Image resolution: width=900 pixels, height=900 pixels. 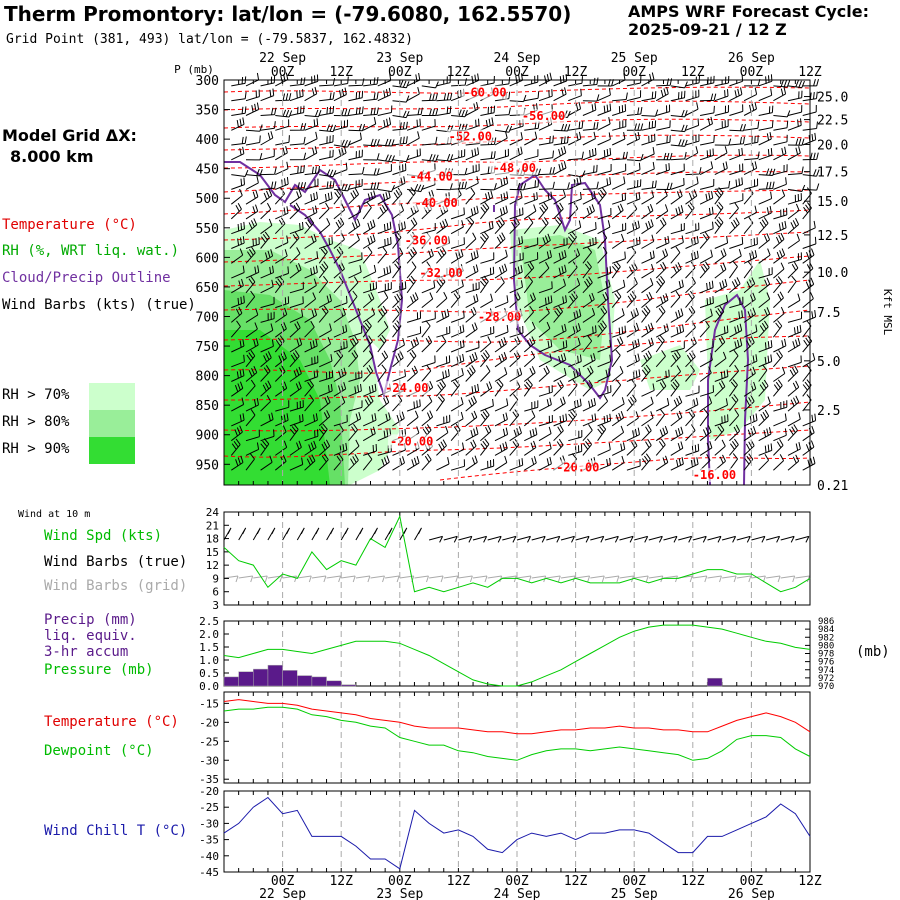 I want to click on date-label-top: 26 Sep, so click(x=751, y=58).